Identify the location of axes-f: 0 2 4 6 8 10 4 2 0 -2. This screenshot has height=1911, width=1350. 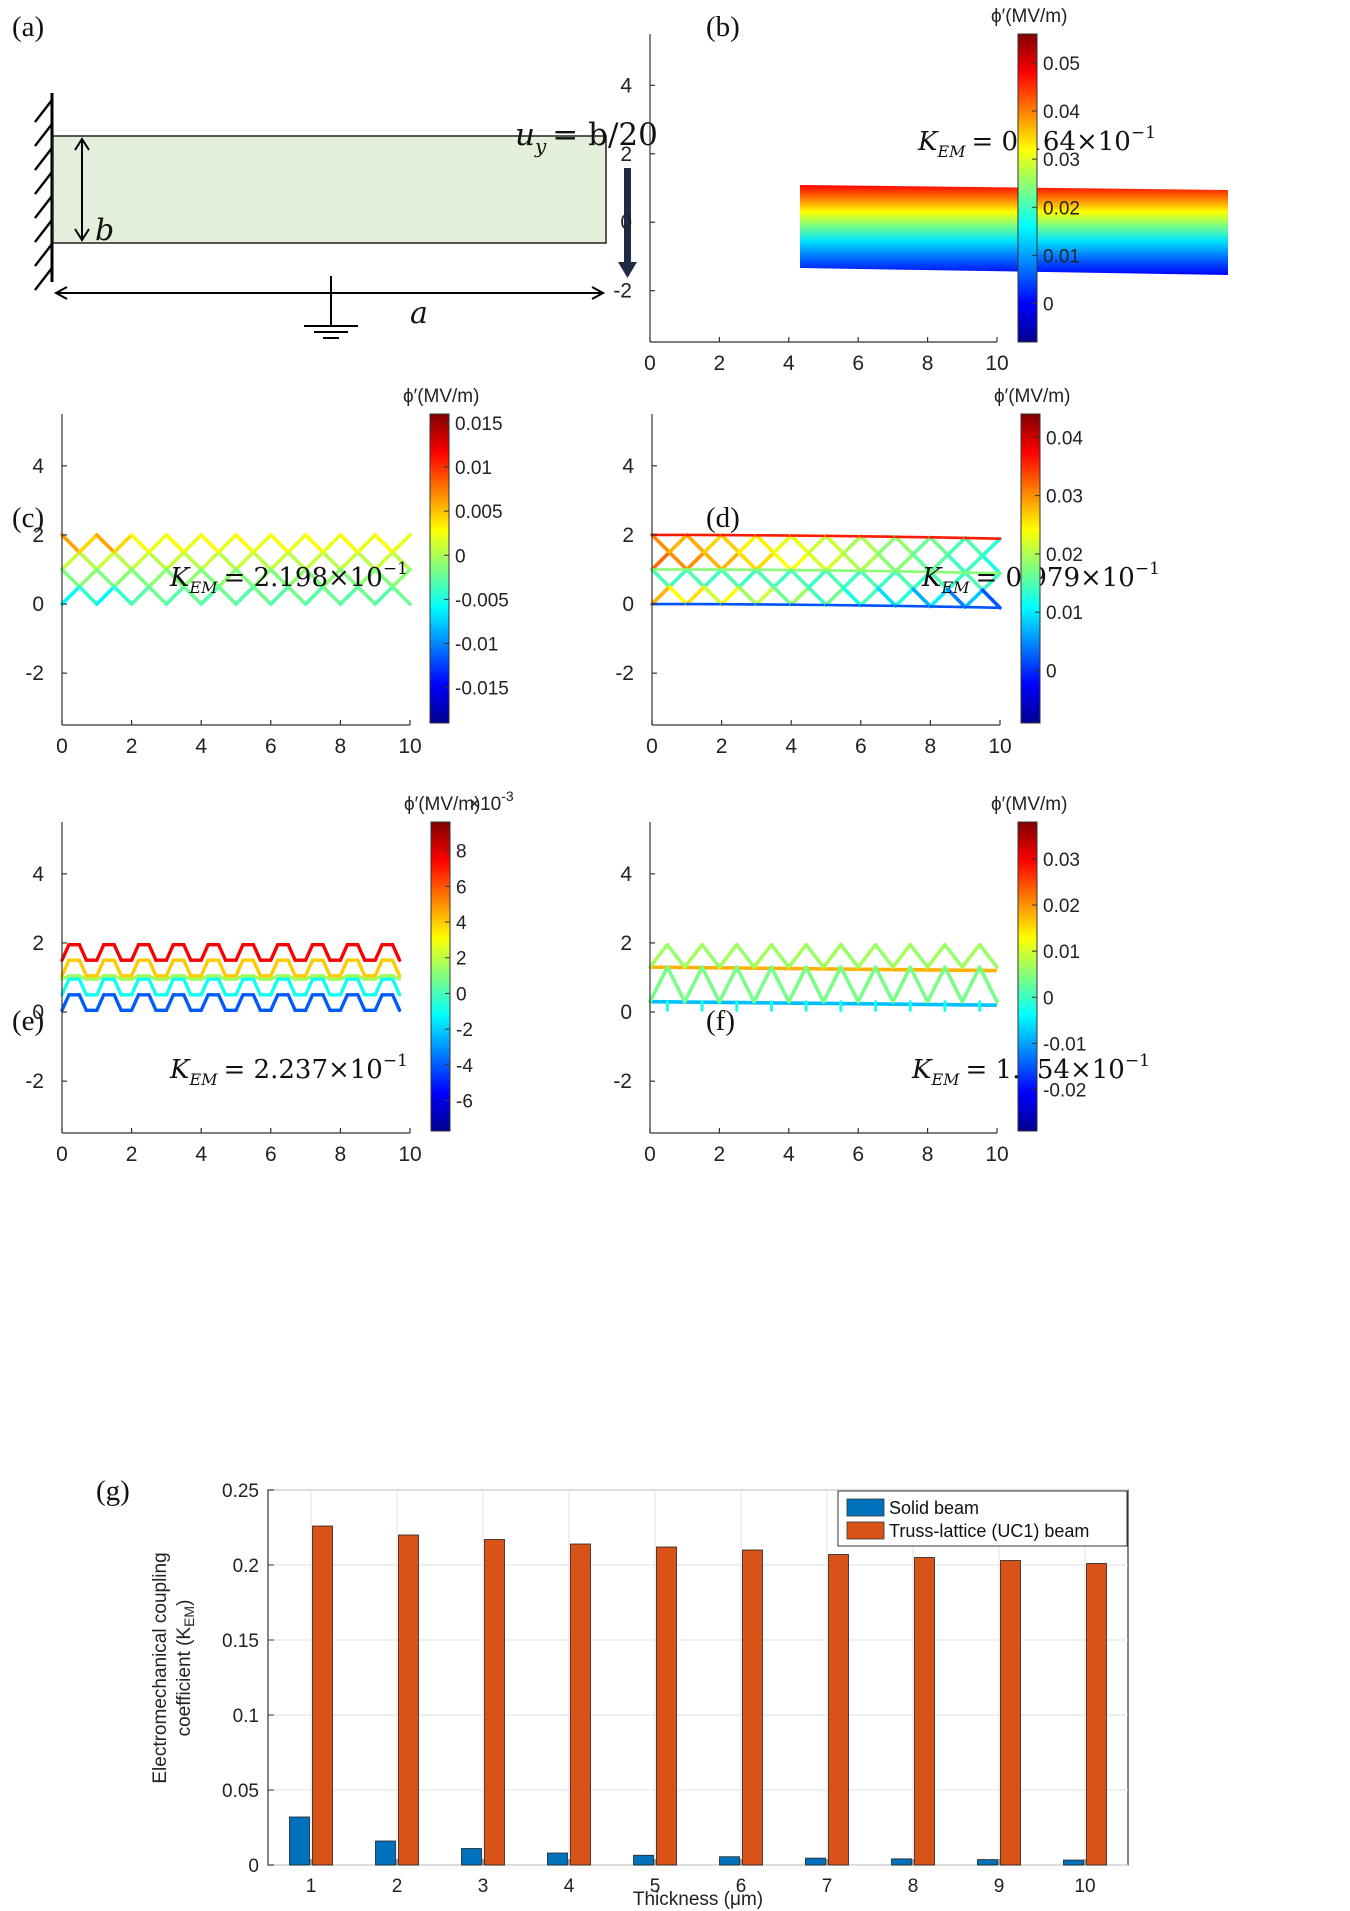
(811, 994).